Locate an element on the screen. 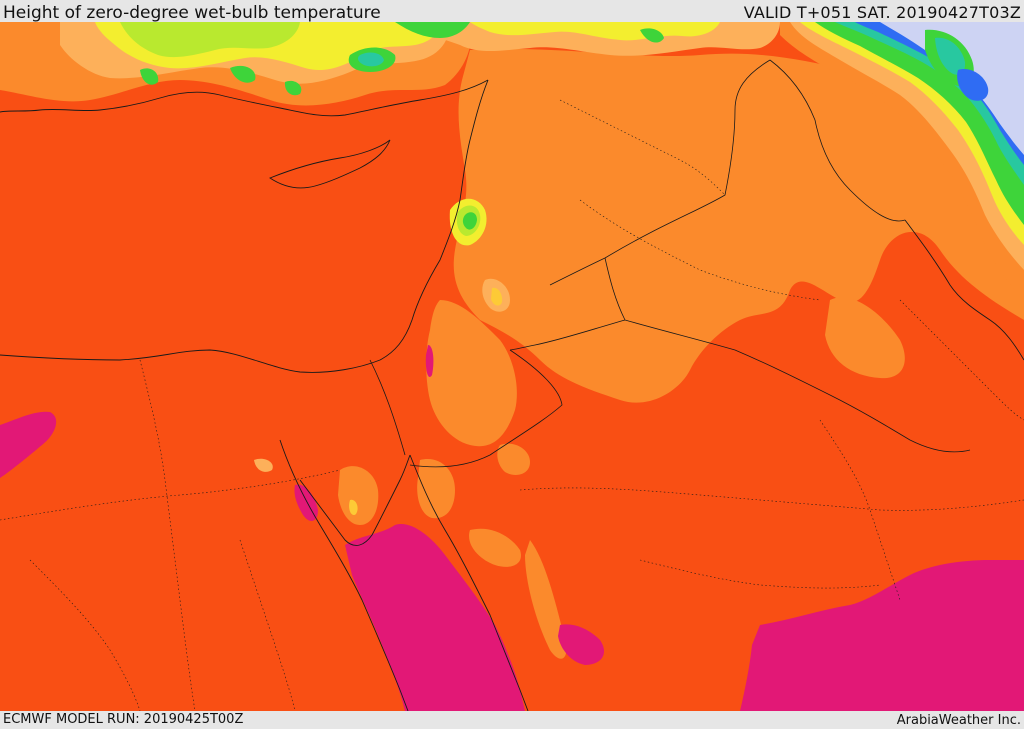 Image resolution: width=1024 pixels, height=729 pixels. coastline-gulf-suez is located at coordinates (355, 500).